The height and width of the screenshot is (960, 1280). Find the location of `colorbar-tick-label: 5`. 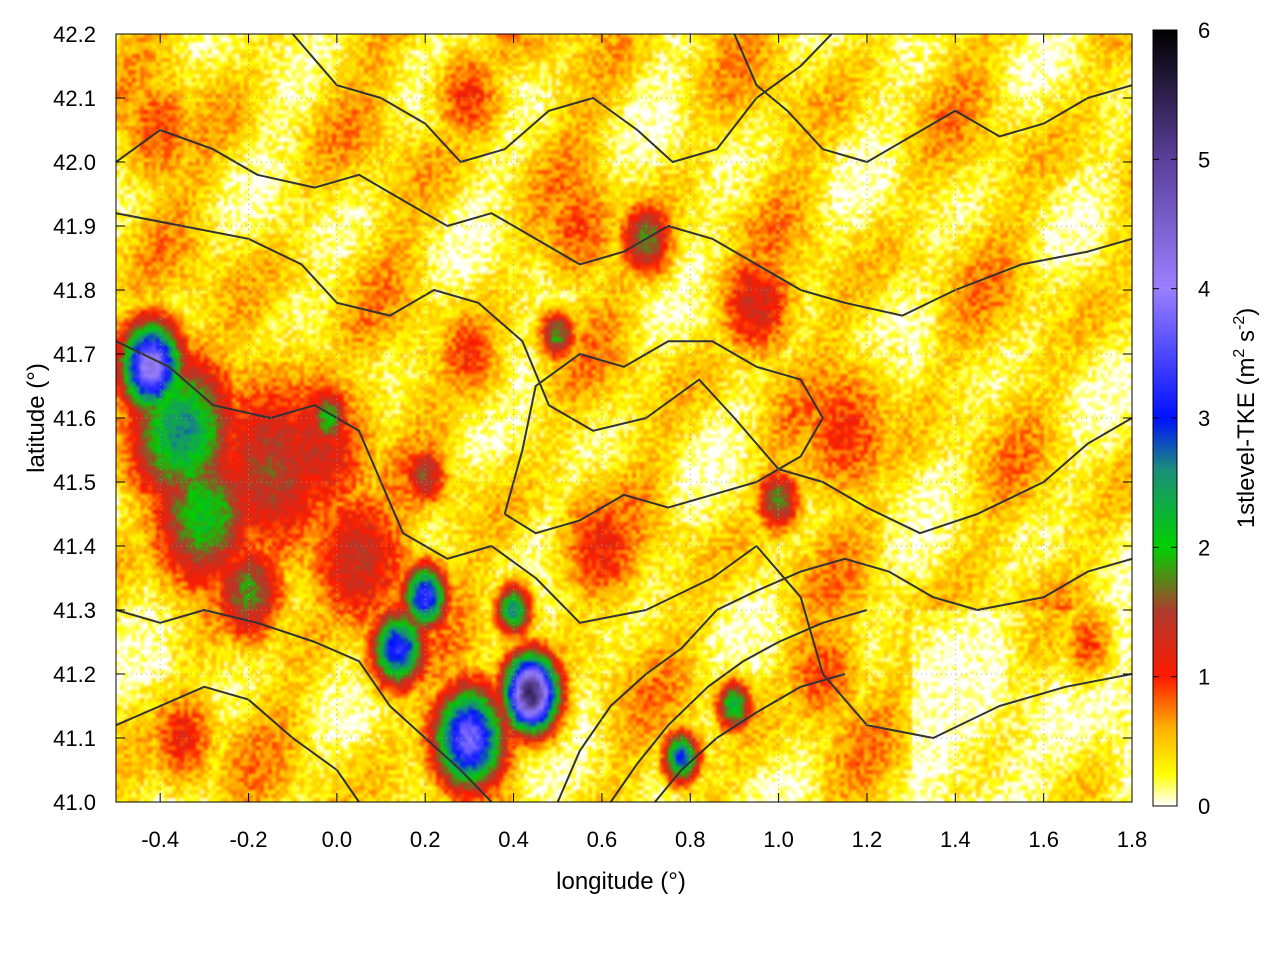

colorbar-tick-label: 5 is located at coordinates (1204, 159).